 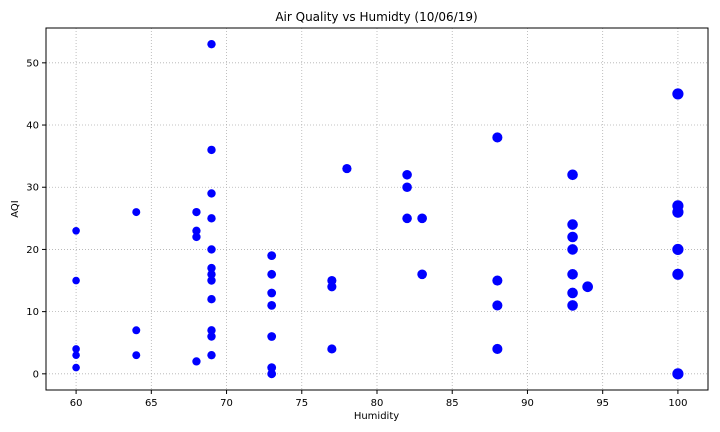 I want to click on y-tick-label: 50, so click(x=32, y=63).